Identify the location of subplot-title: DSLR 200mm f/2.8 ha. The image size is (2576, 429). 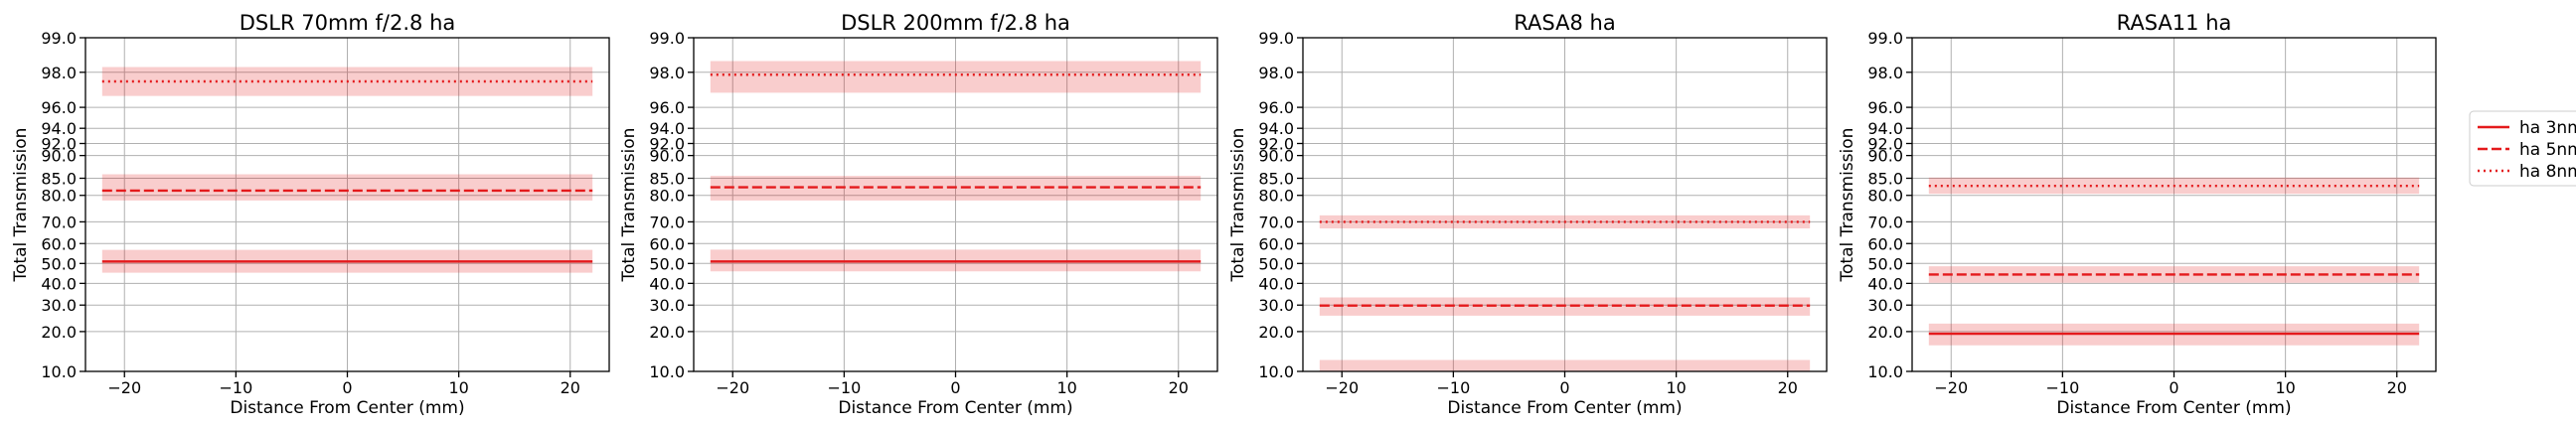
(955, 23).